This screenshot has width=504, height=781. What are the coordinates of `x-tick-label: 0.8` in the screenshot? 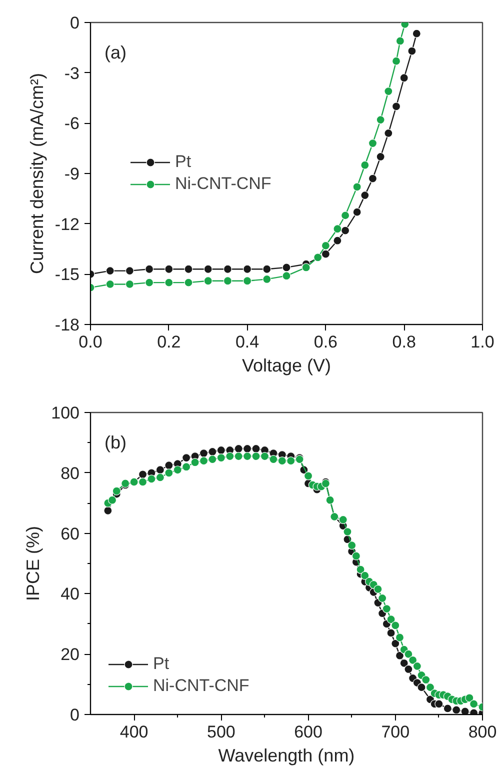 It's located at (404, 342).